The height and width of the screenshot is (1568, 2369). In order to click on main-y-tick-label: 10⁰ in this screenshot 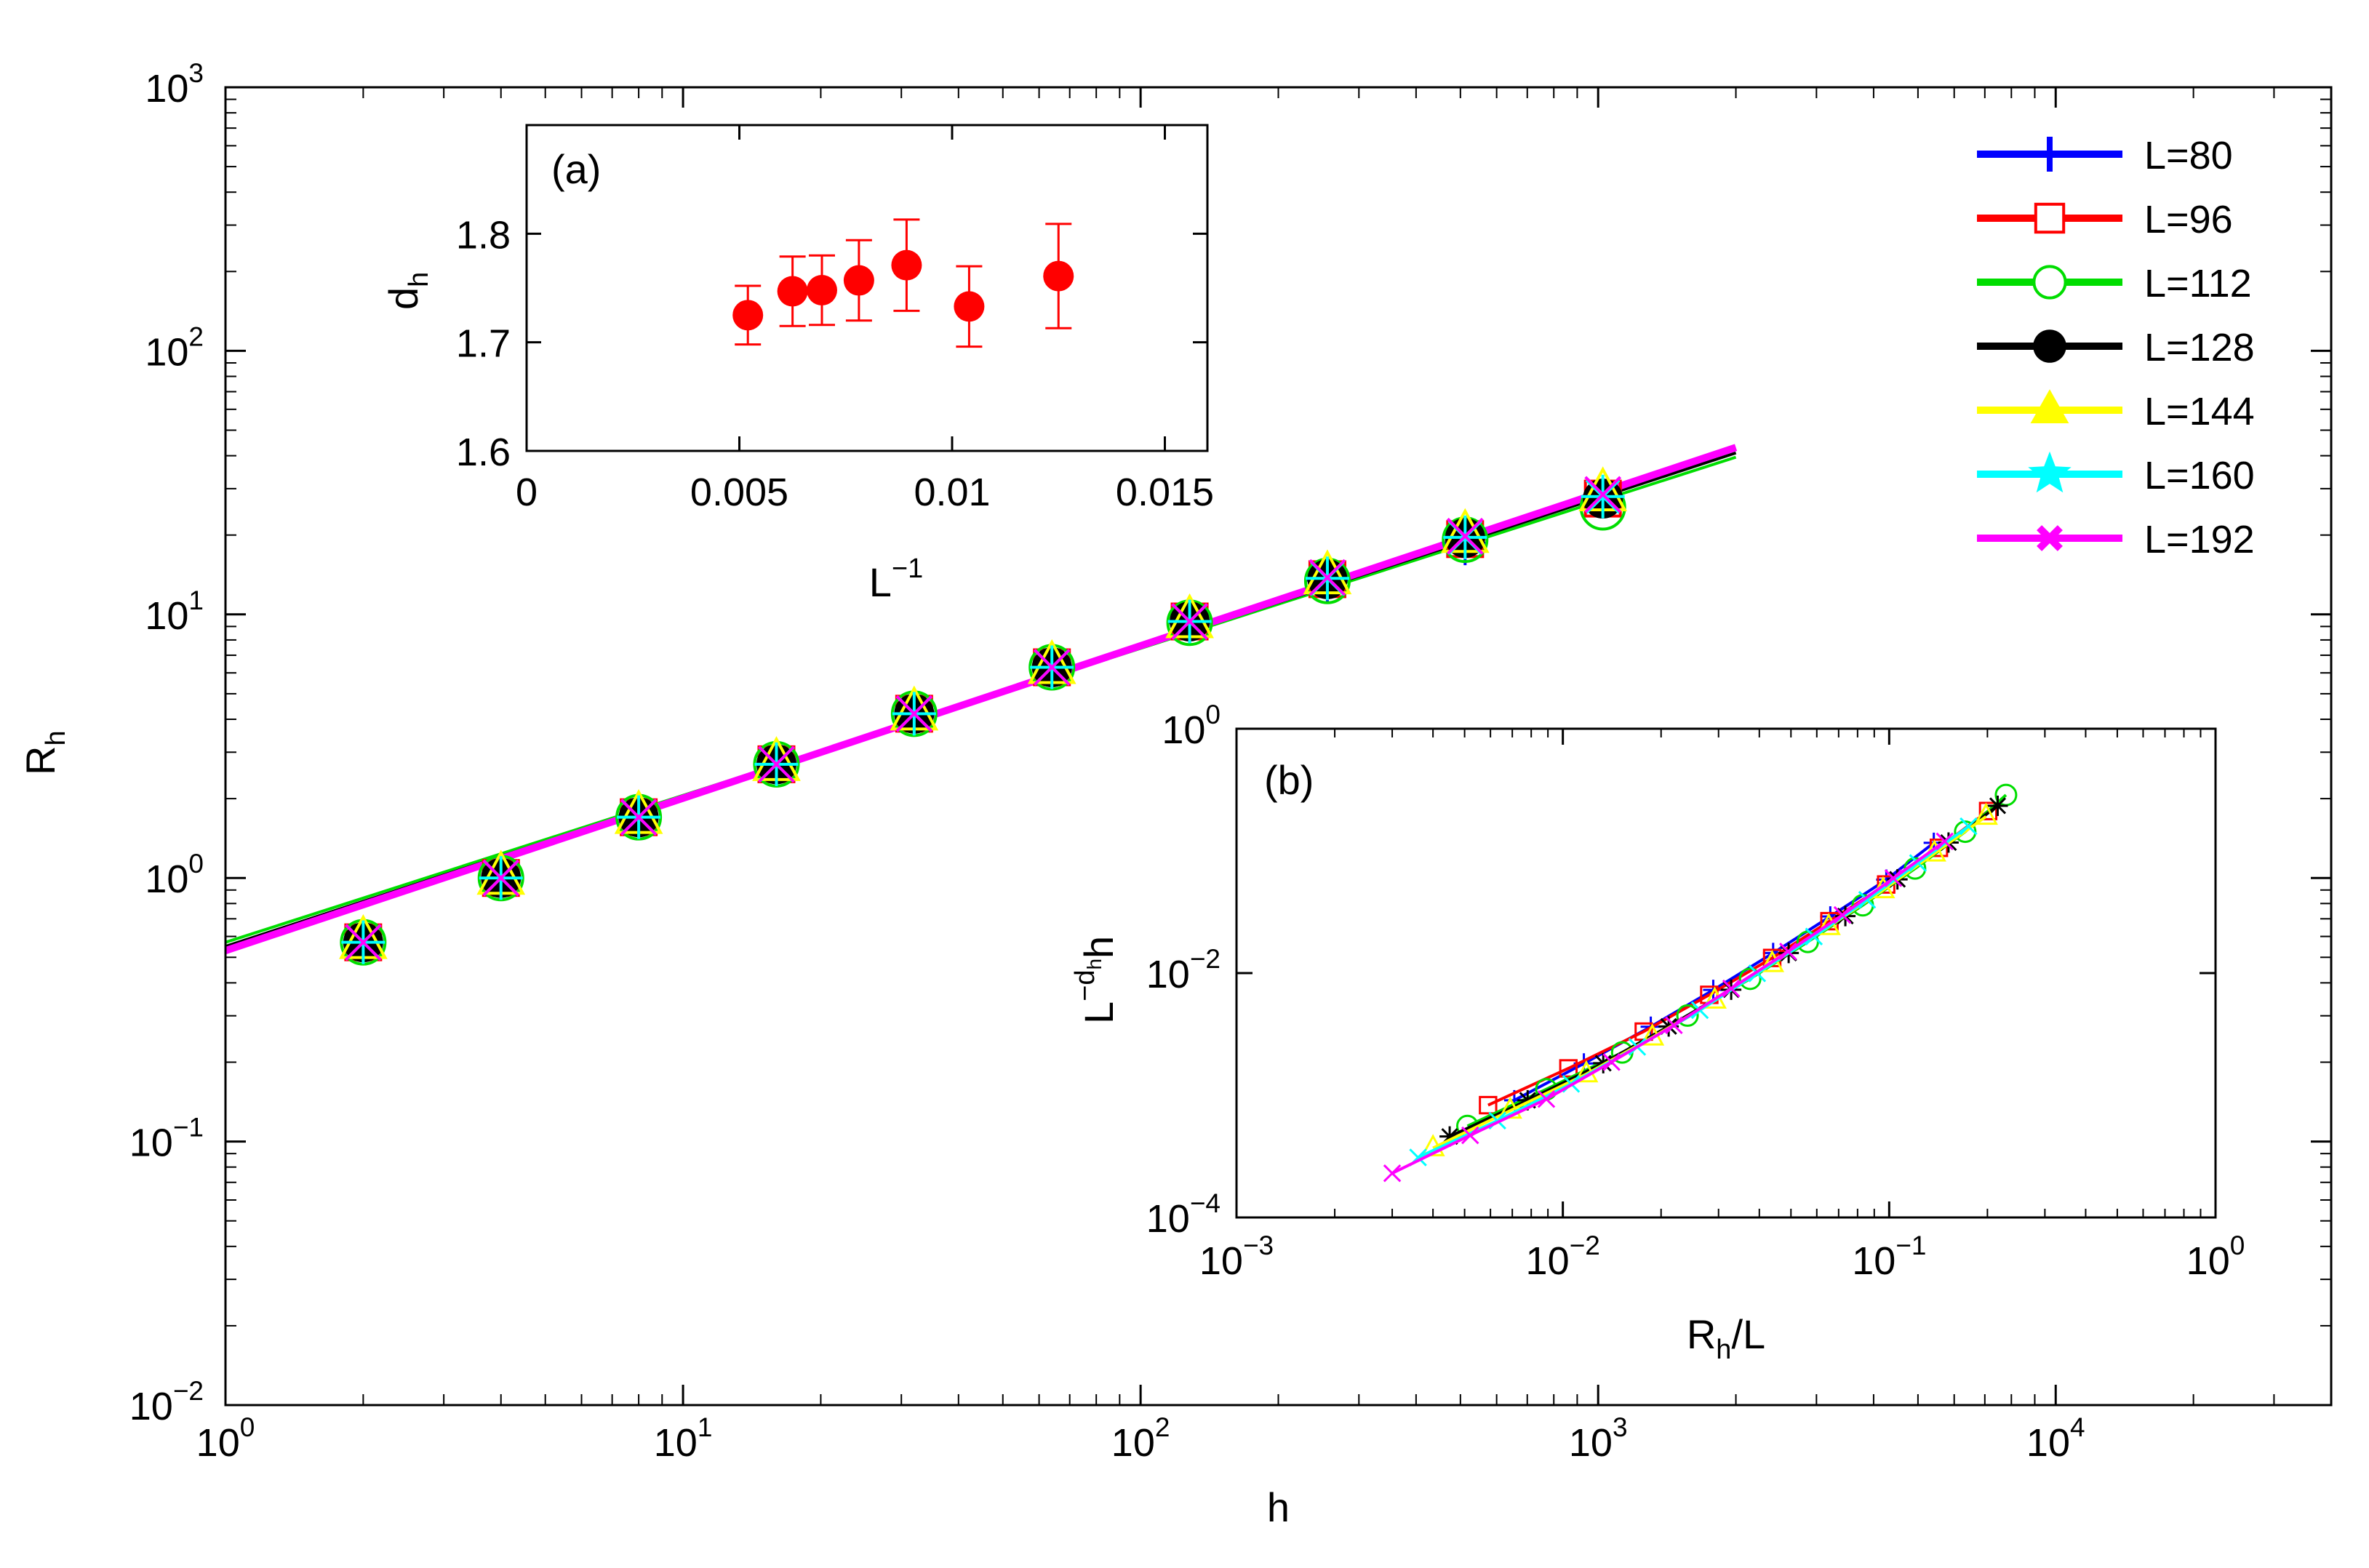, I will do `click(175, 875)`.